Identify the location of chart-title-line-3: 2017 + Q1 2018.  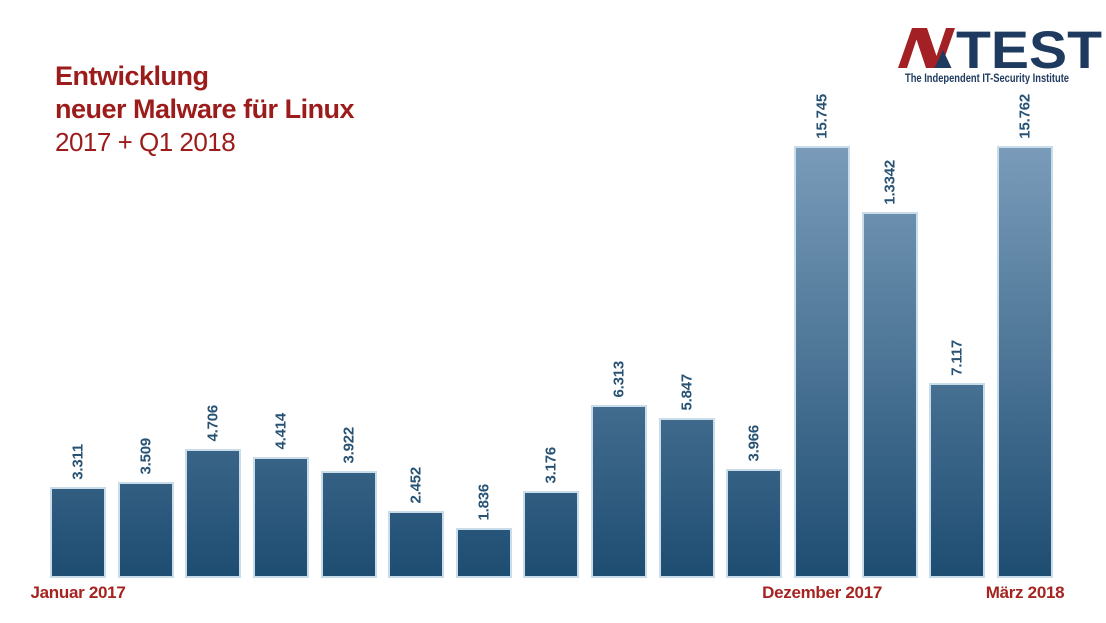
(145, 142).